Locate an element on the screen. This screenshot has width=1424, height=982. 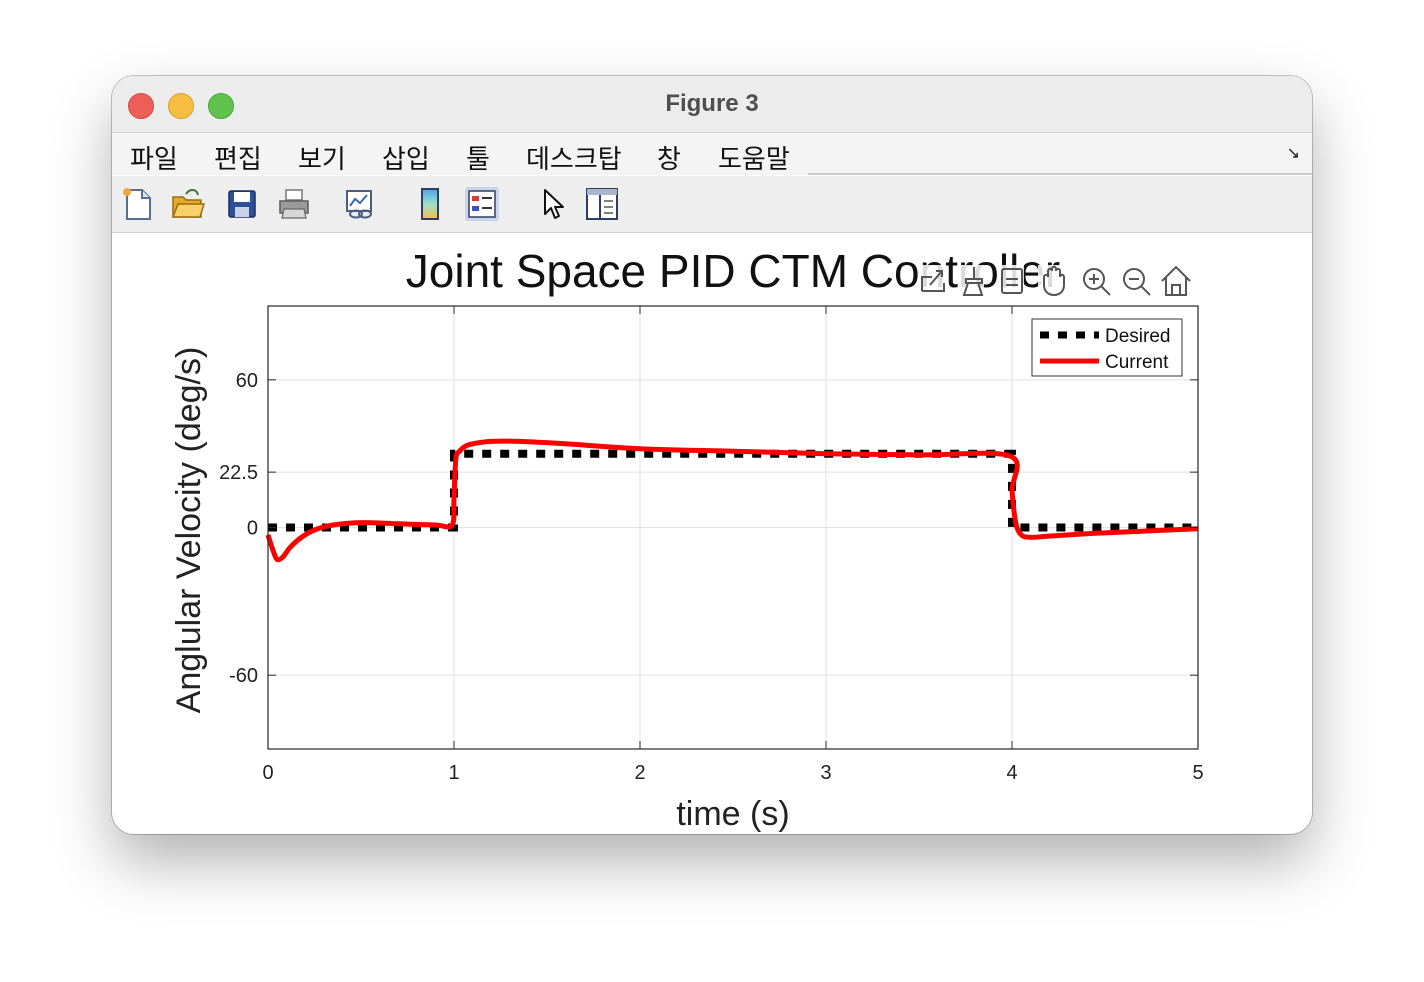
x-tick-label: 0 is located at coordinates (267, 773).